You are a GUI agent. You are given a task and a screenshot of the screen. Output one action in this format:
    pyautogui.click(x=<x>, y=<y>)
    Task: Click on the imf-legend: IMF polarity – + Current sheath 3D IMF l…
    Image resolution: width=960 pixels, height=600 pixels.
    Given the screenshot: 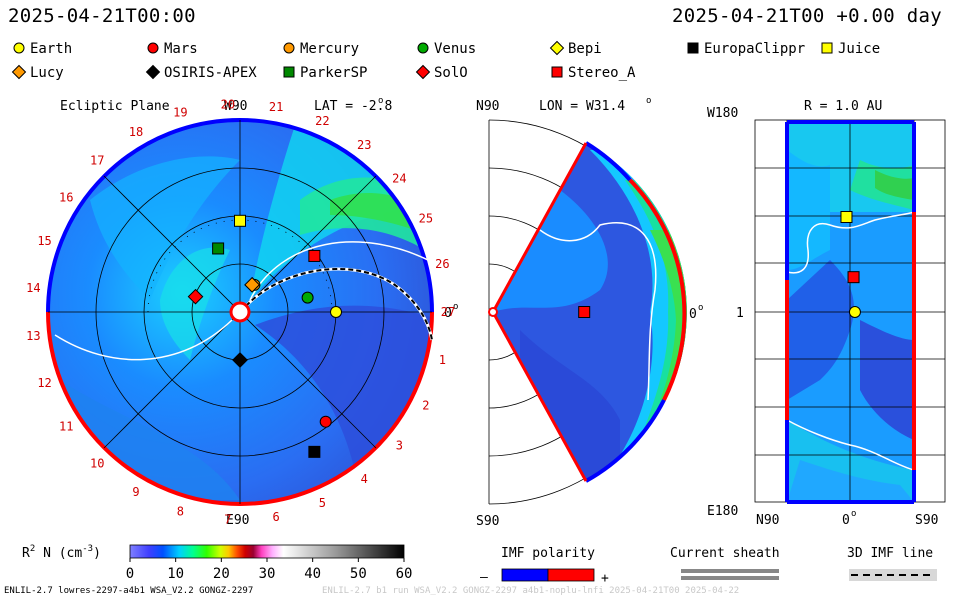 What is the action you would take?
    pyautogui.click(x=708, y=566)
    